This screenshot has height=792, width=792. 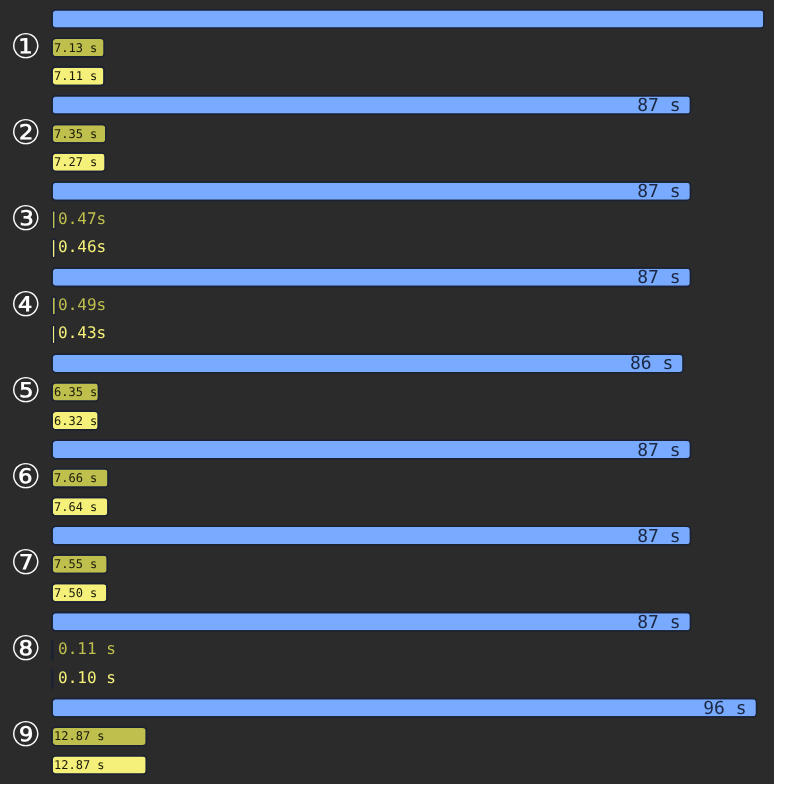 I want to click on y-tick-label: ⑥, so click(x=25, y=478).